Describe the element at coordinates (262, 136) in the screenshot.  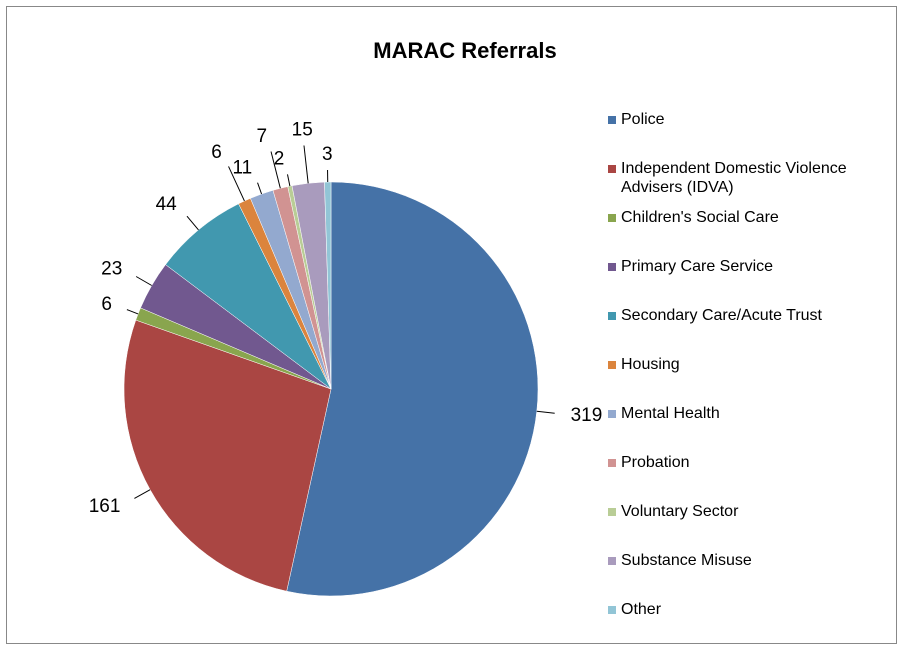
I see `data-label: 7` at that location.